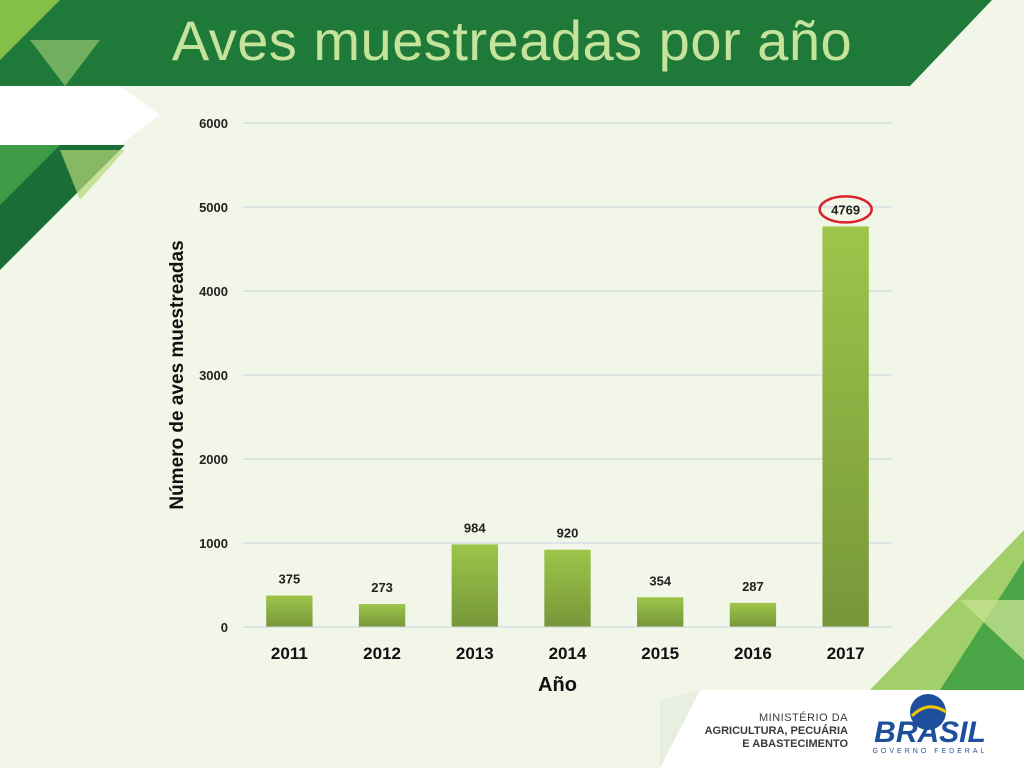 The width and height of the screenshot is (1024, 768). I want to click on data-label: 354, so click(660, 580).